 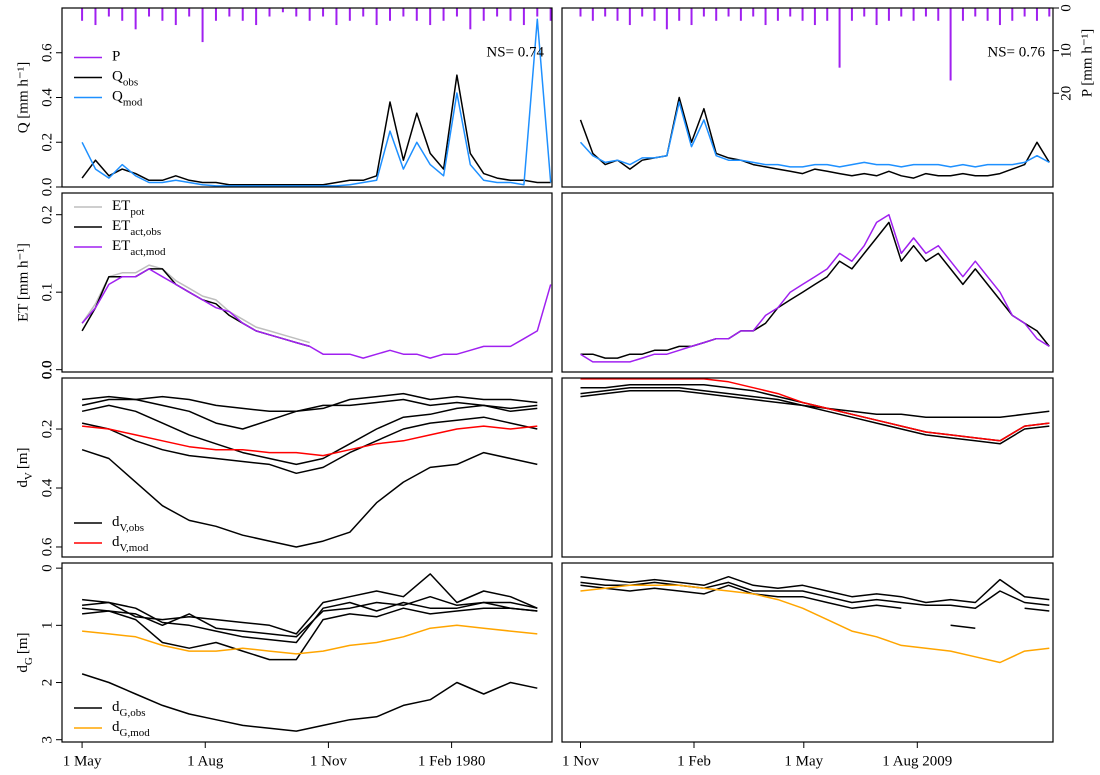 I want to click on y-tick-label: 1, so click(x=47, y=626).